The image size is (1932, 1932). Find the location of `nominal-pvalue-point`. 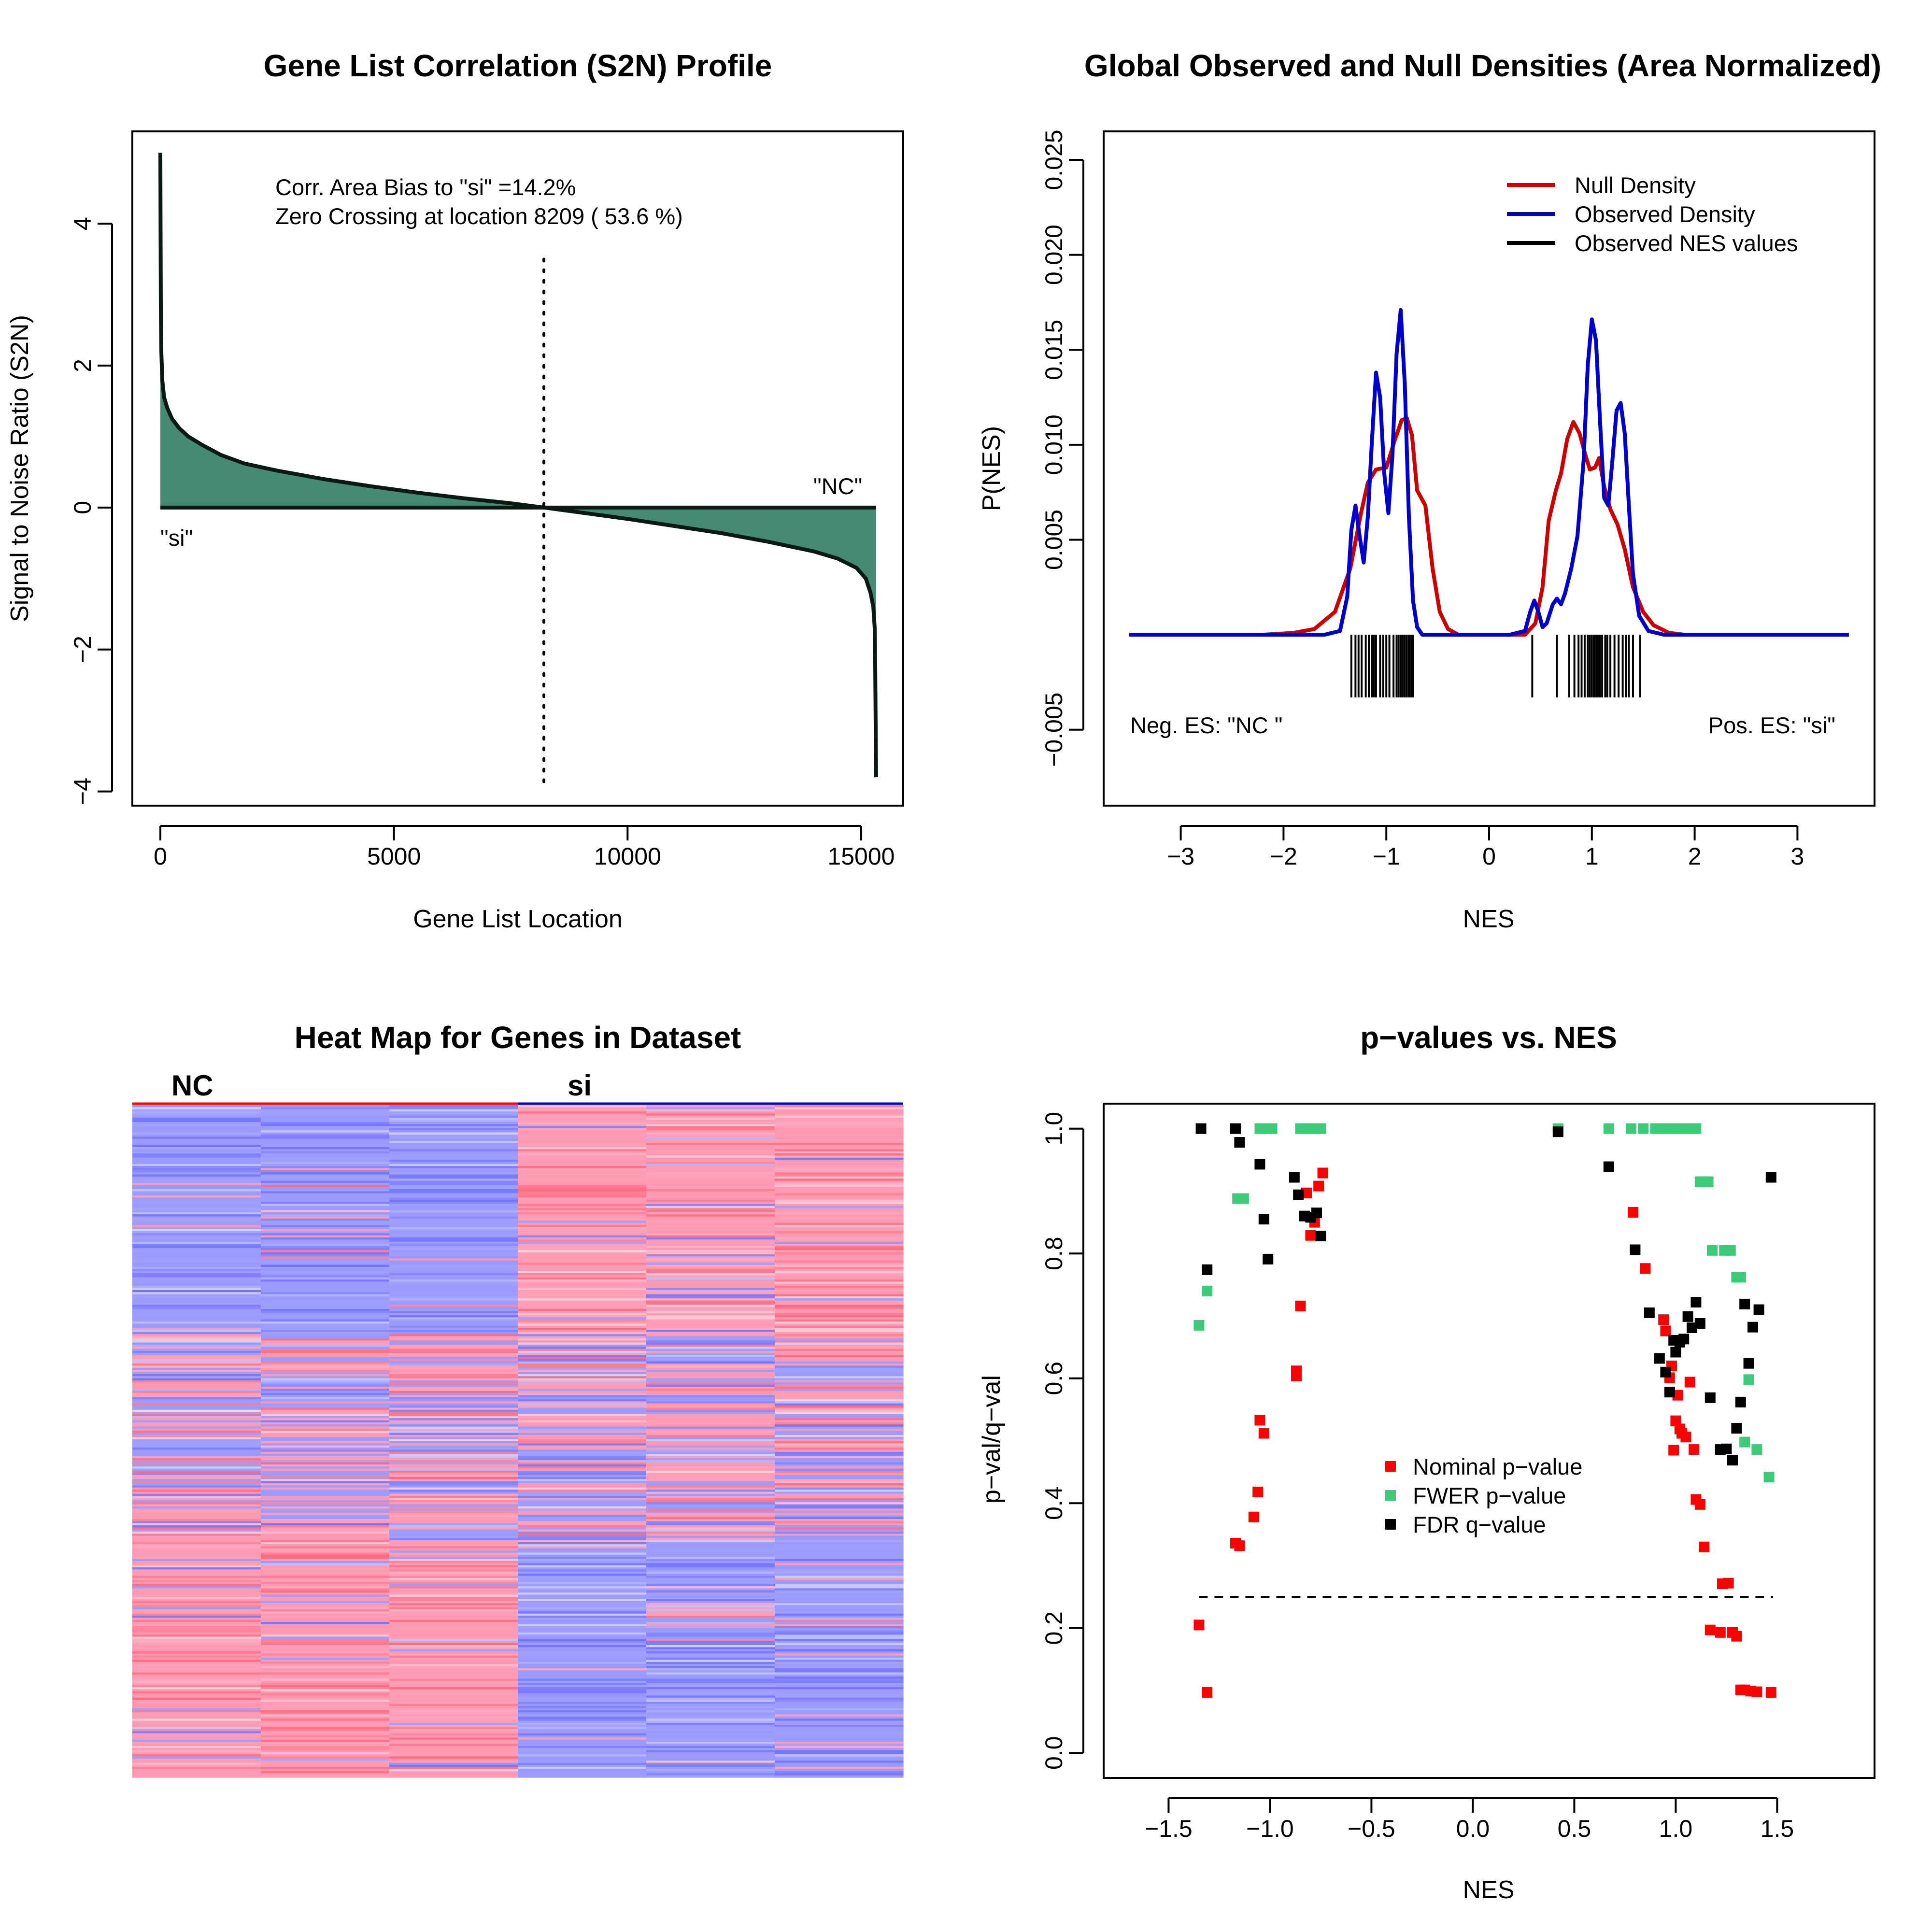

nominal-pvalue-point is located at coordinates (1673, 1450).